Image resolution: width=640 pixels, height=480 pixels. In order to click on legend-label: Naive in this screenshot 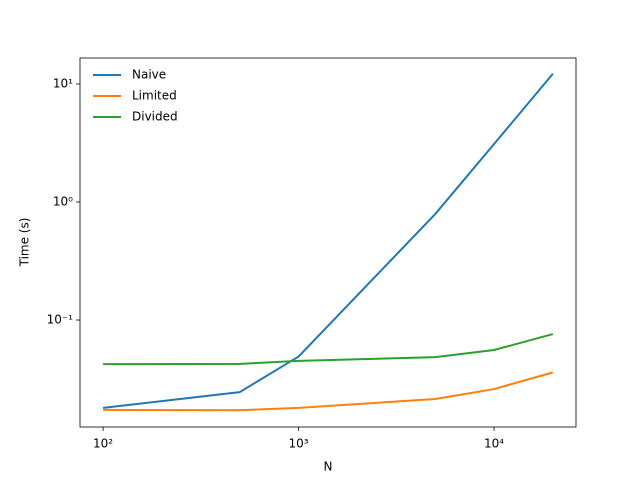, I will do `click(149, 75)`.